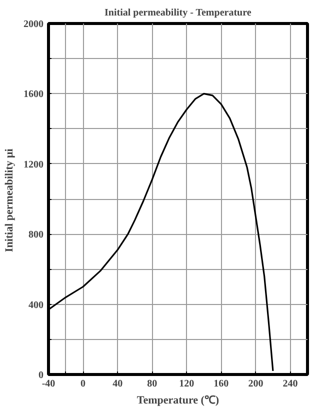 This screenshot has width=329, height=409. Describe the element at coordinates (36, 305) in the screenshot. I see `y-tick-label: 400` at that location.